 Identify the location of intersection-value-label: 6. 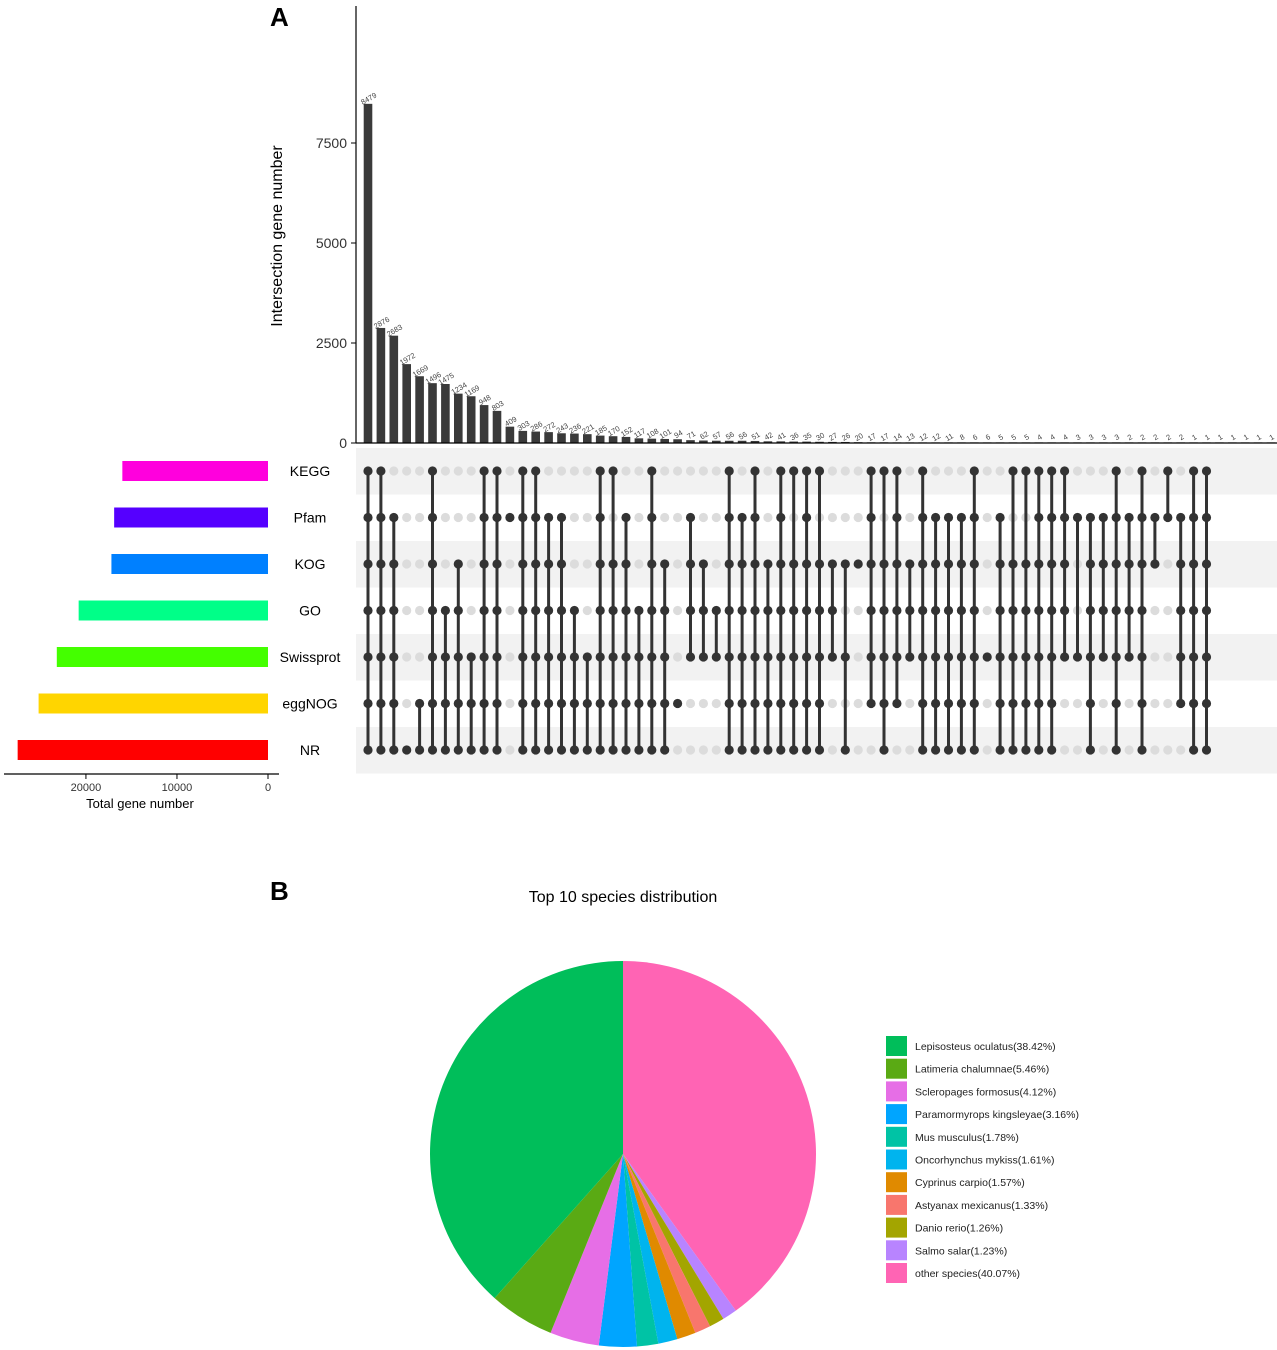
(975, 437).